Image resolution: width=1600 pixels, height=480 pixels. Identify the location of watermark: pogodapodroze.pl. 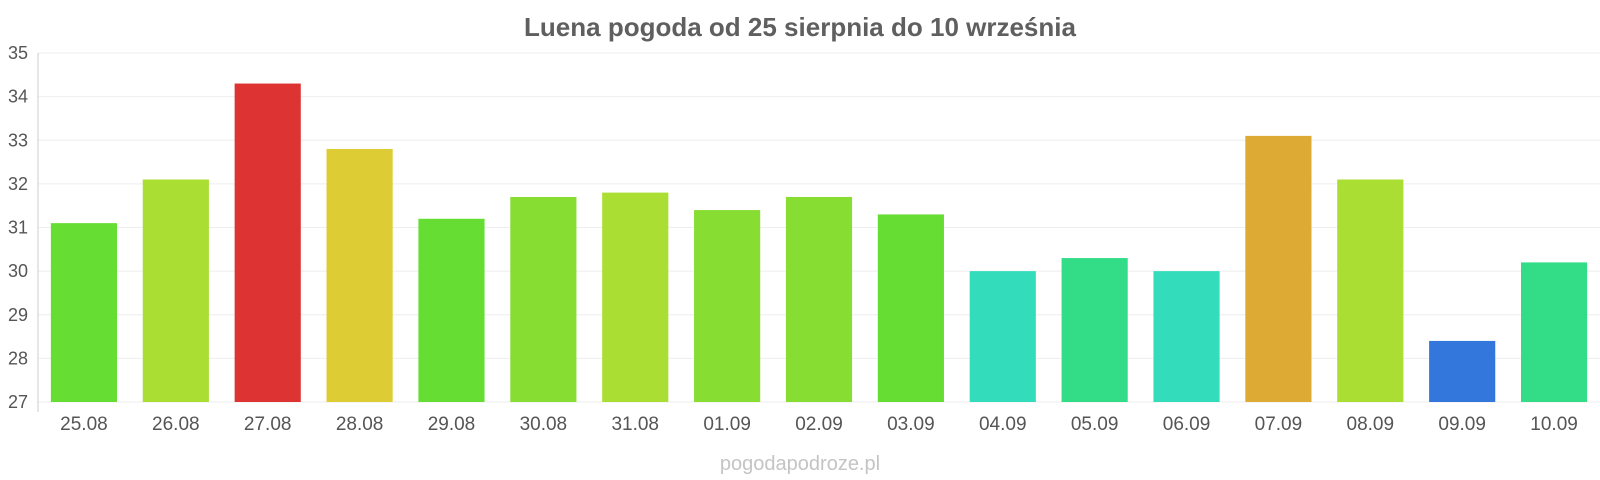
(800, 464).